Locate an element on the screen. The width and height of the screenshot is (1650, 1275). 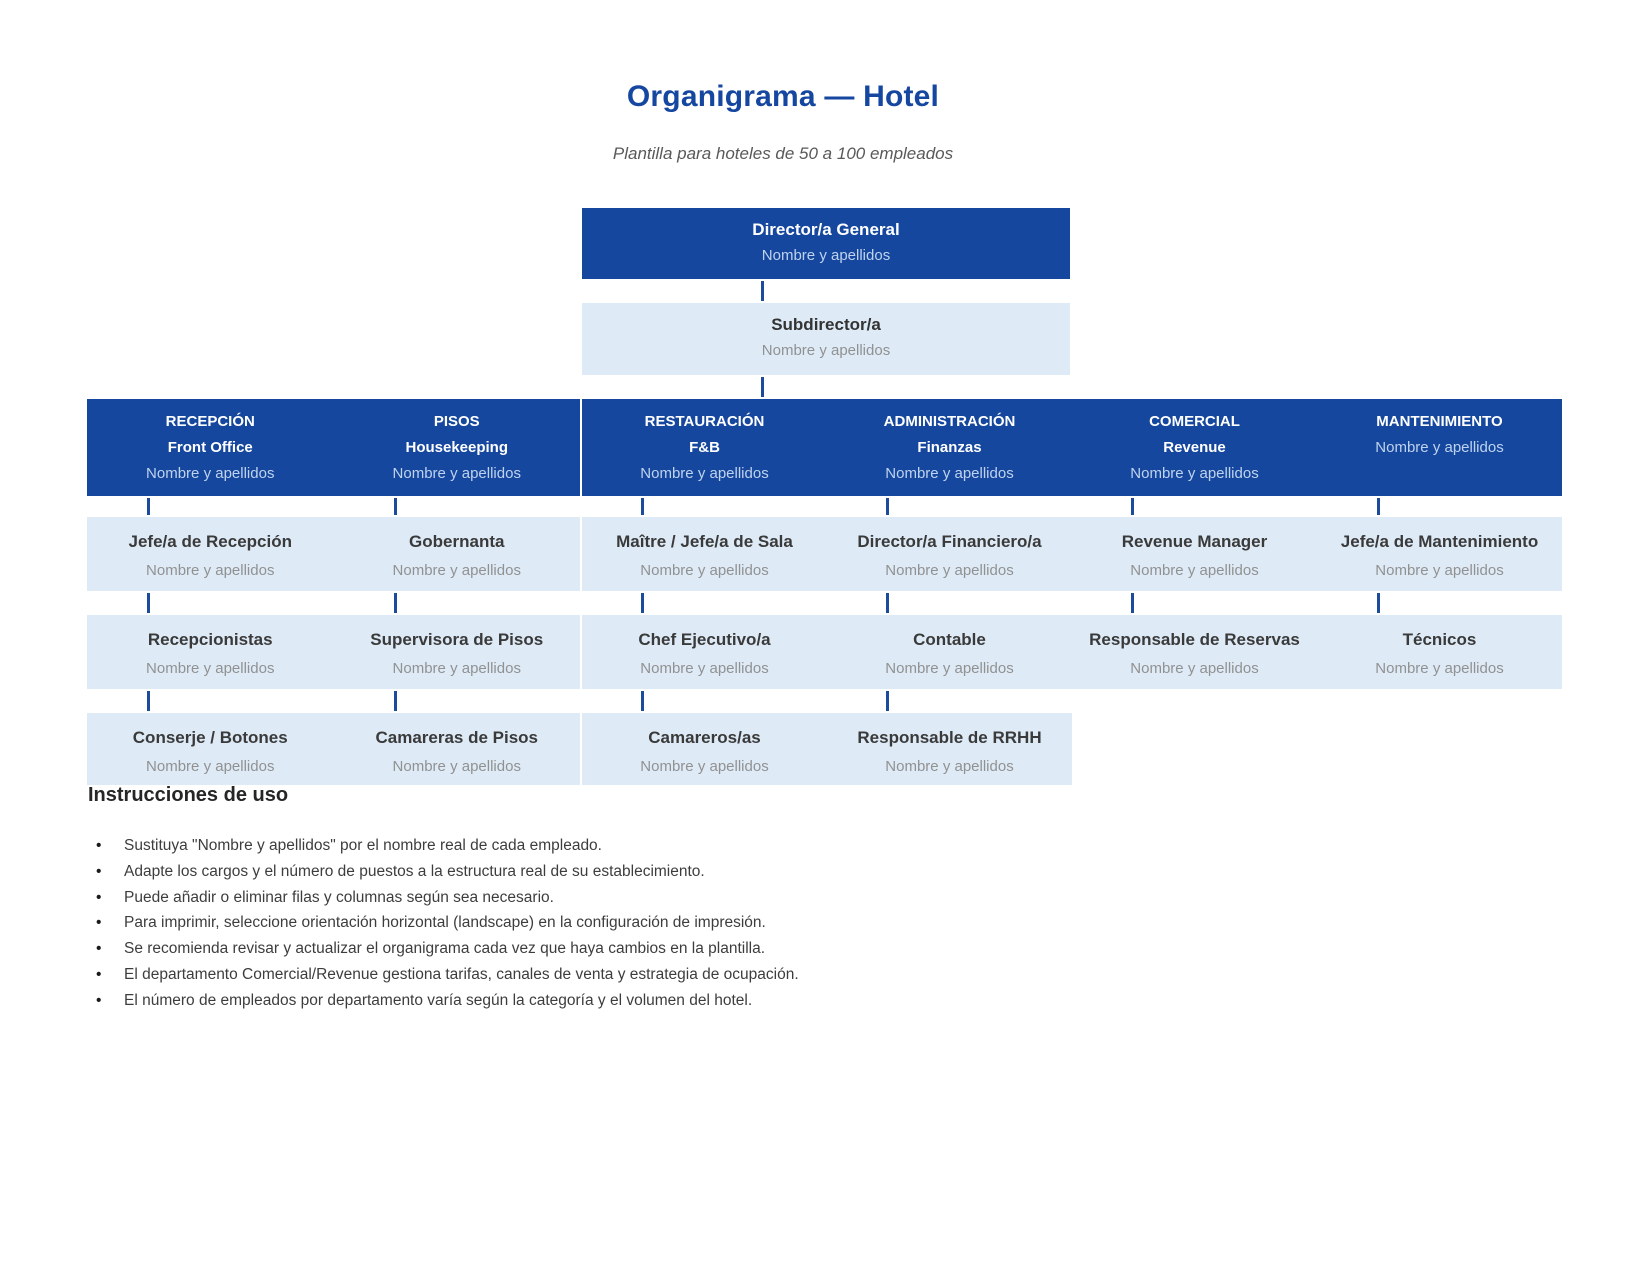
dept-area: Housekeeping is located at coordinates (457, 447).